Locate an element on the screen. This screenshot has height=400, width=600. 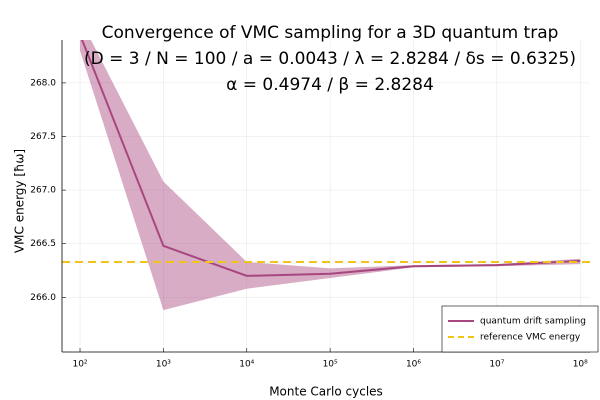
y-tick-label: 266.5 is located at coordinates (43, 244).